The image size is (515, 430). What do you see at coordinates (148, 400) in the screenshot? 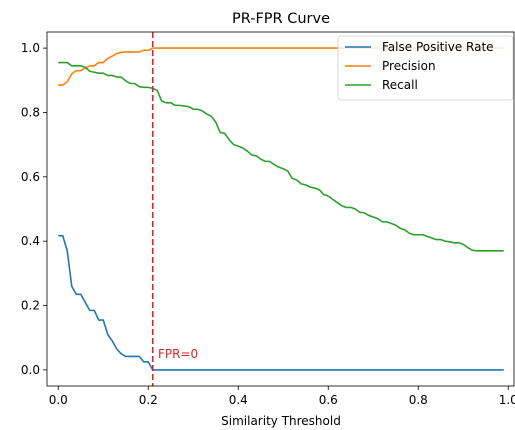
I see `x-tick-label: 0.2` at bounding box center [148, 400].